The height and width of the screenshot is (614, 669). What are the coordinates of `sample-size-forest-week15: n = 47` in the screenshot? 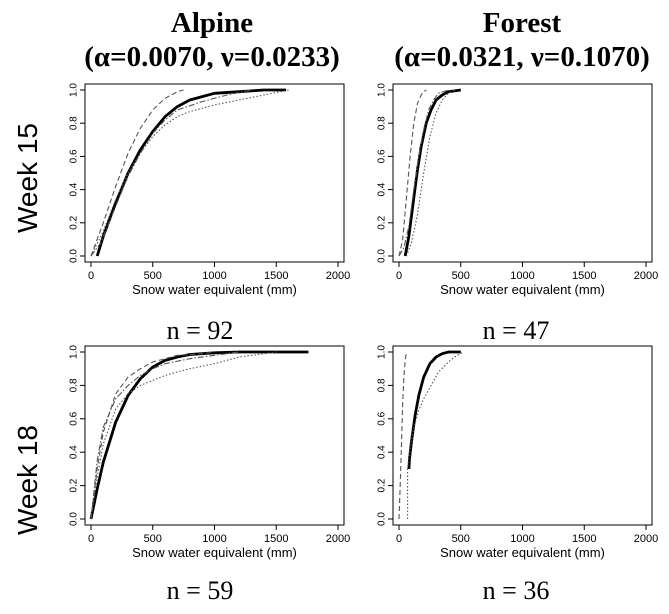 It's located at (516, 330).